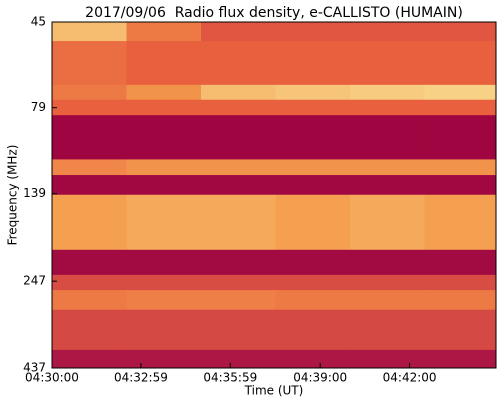 This screenshot has height=404, width=504. Describe the element at coordinates (34, 193) in the screenshot. I see `y-tick-label: 139` at that location.